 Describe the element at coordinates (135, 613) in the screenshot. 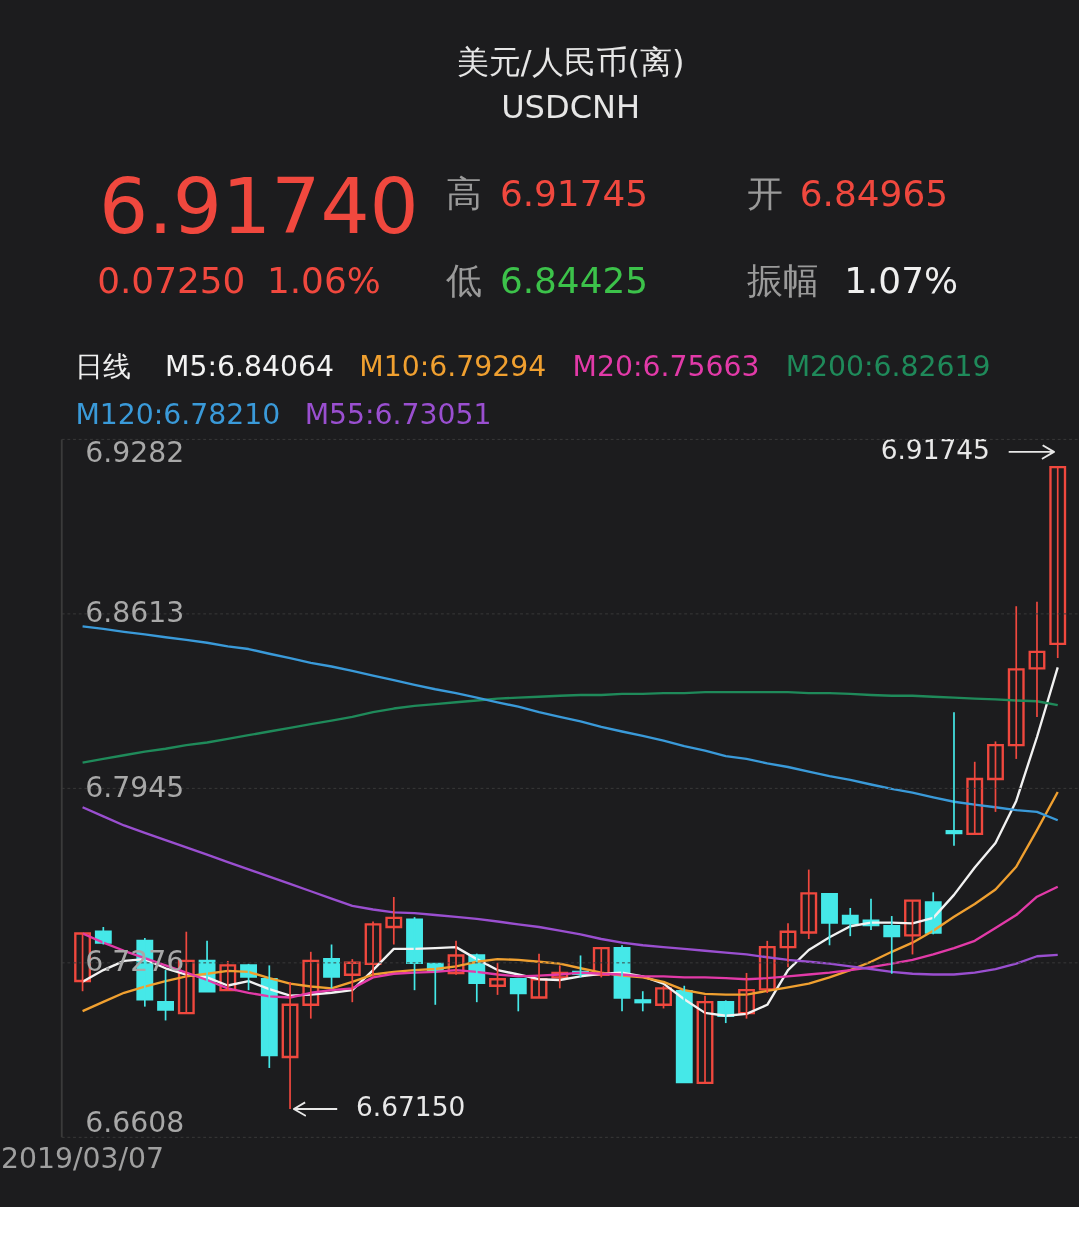

I see `y-tick-label: 6.8613` at that location.